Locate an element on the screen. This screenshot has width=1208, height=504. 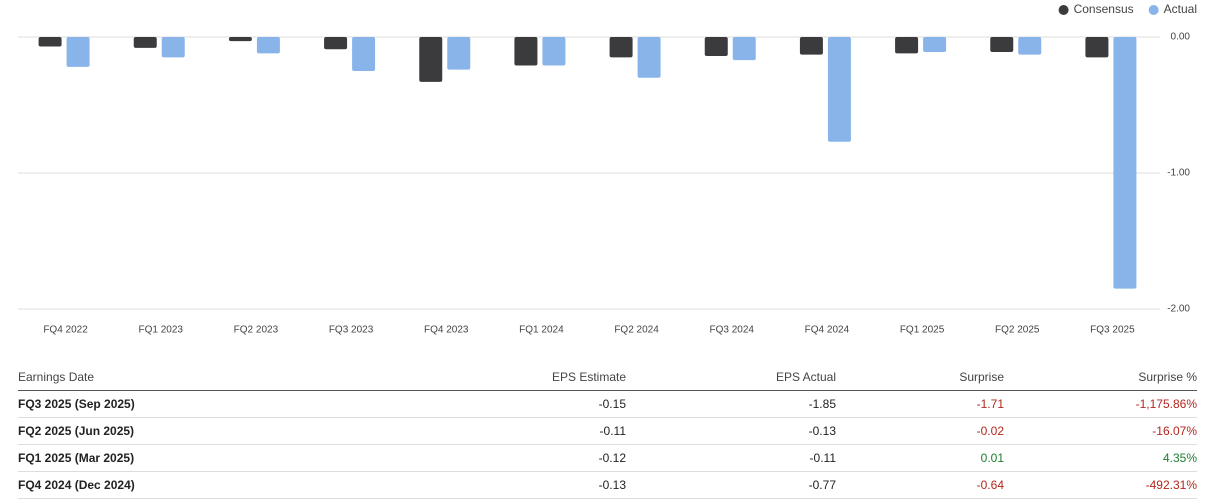
x-tick-label: FQ4 2024 is located at coordinates (827, 330).